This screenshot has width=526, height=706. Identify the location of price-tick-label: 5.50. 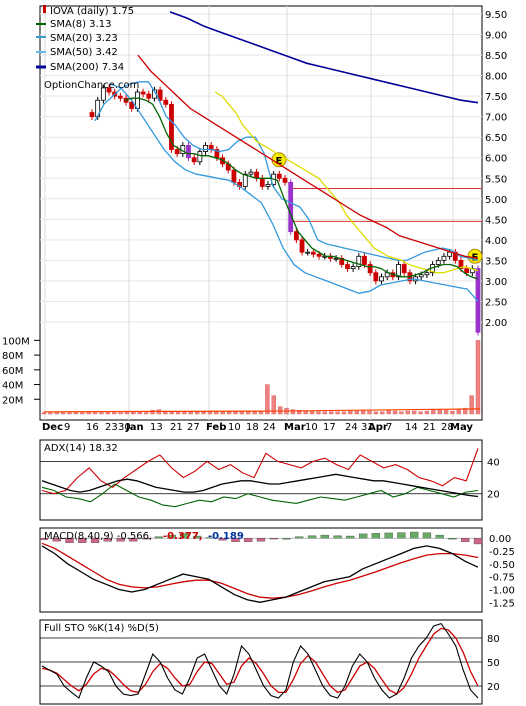
(496, 179).